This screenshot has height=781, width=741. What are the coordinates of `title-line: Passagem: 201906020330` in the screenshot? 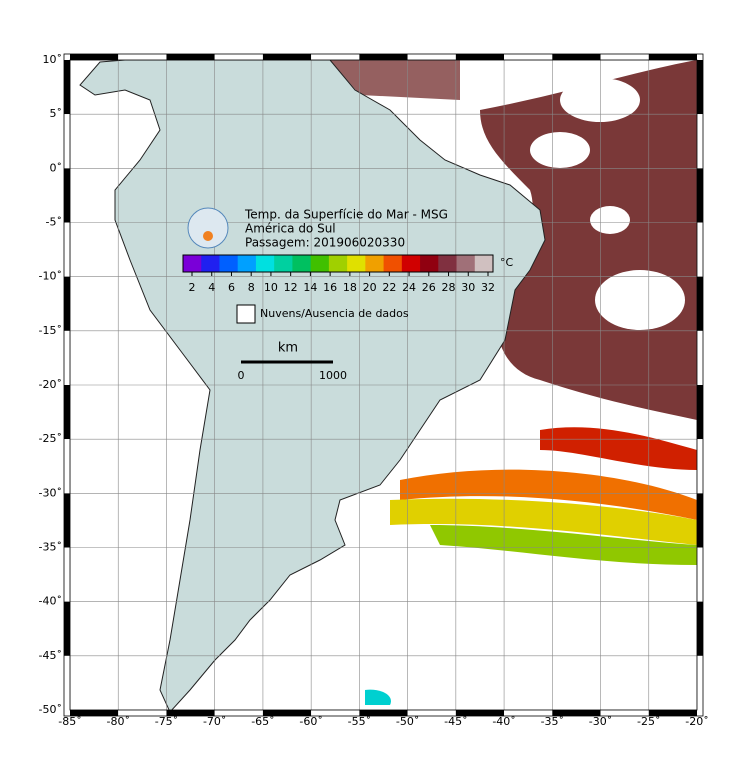 It's located at (325, 243).